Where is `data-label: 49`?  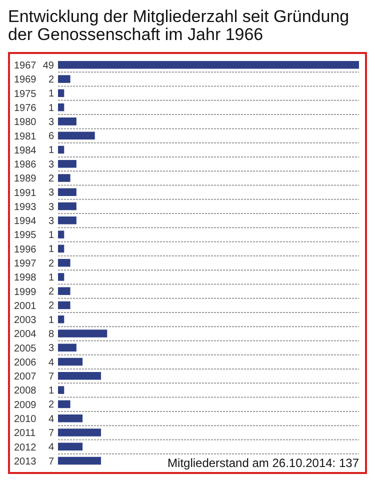
data-label: 49 is located at coordinates (48, 66).